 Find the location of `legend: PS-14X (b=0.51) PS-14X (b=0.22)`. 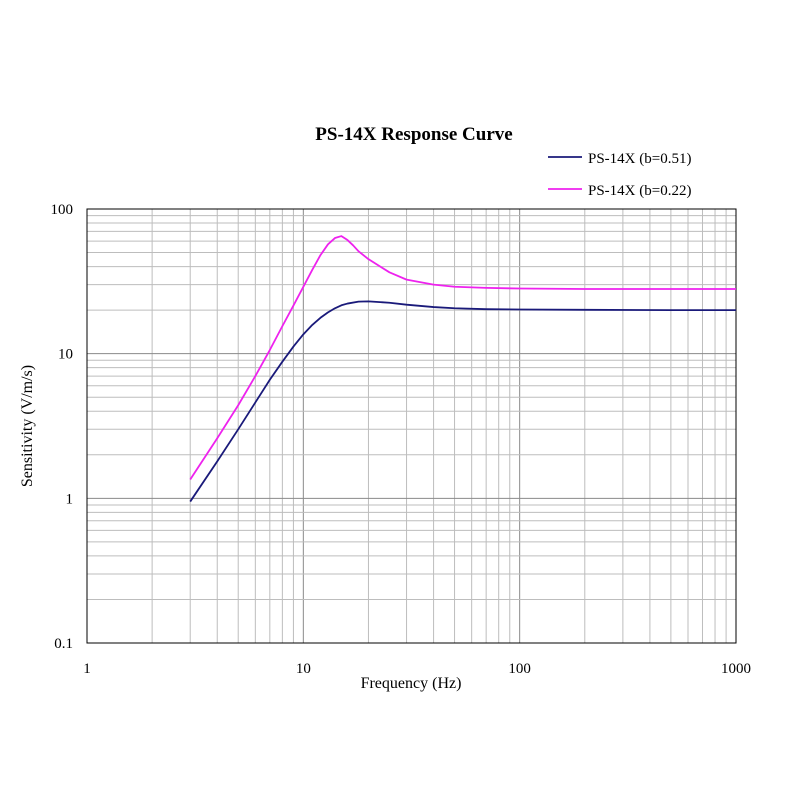

legend: PS-14X (b=0.51) PS-14X (b=0.22) is located at coordinates (619, 175).